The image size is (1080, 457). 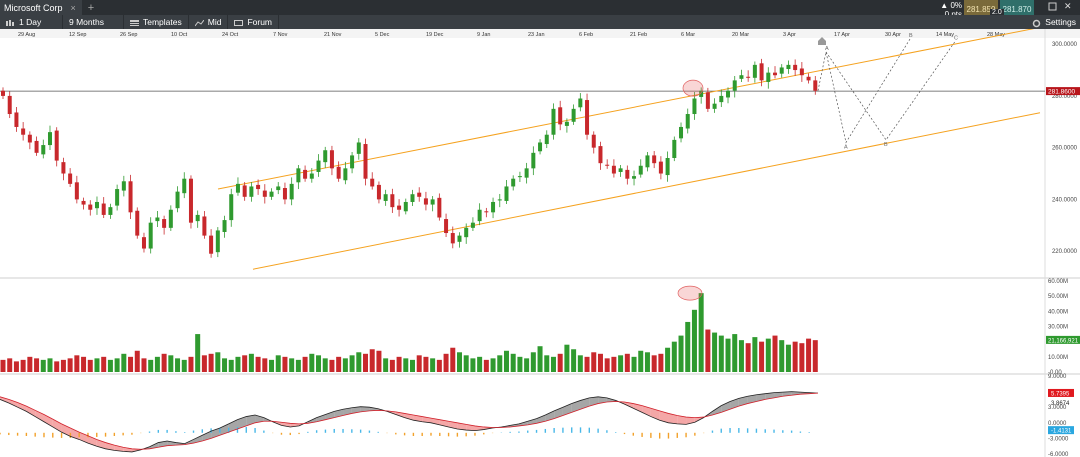 What do you see at coordinates (73, 7) in the screenshot?
I see `close-icon: ×` at bounding box center [73, 7].